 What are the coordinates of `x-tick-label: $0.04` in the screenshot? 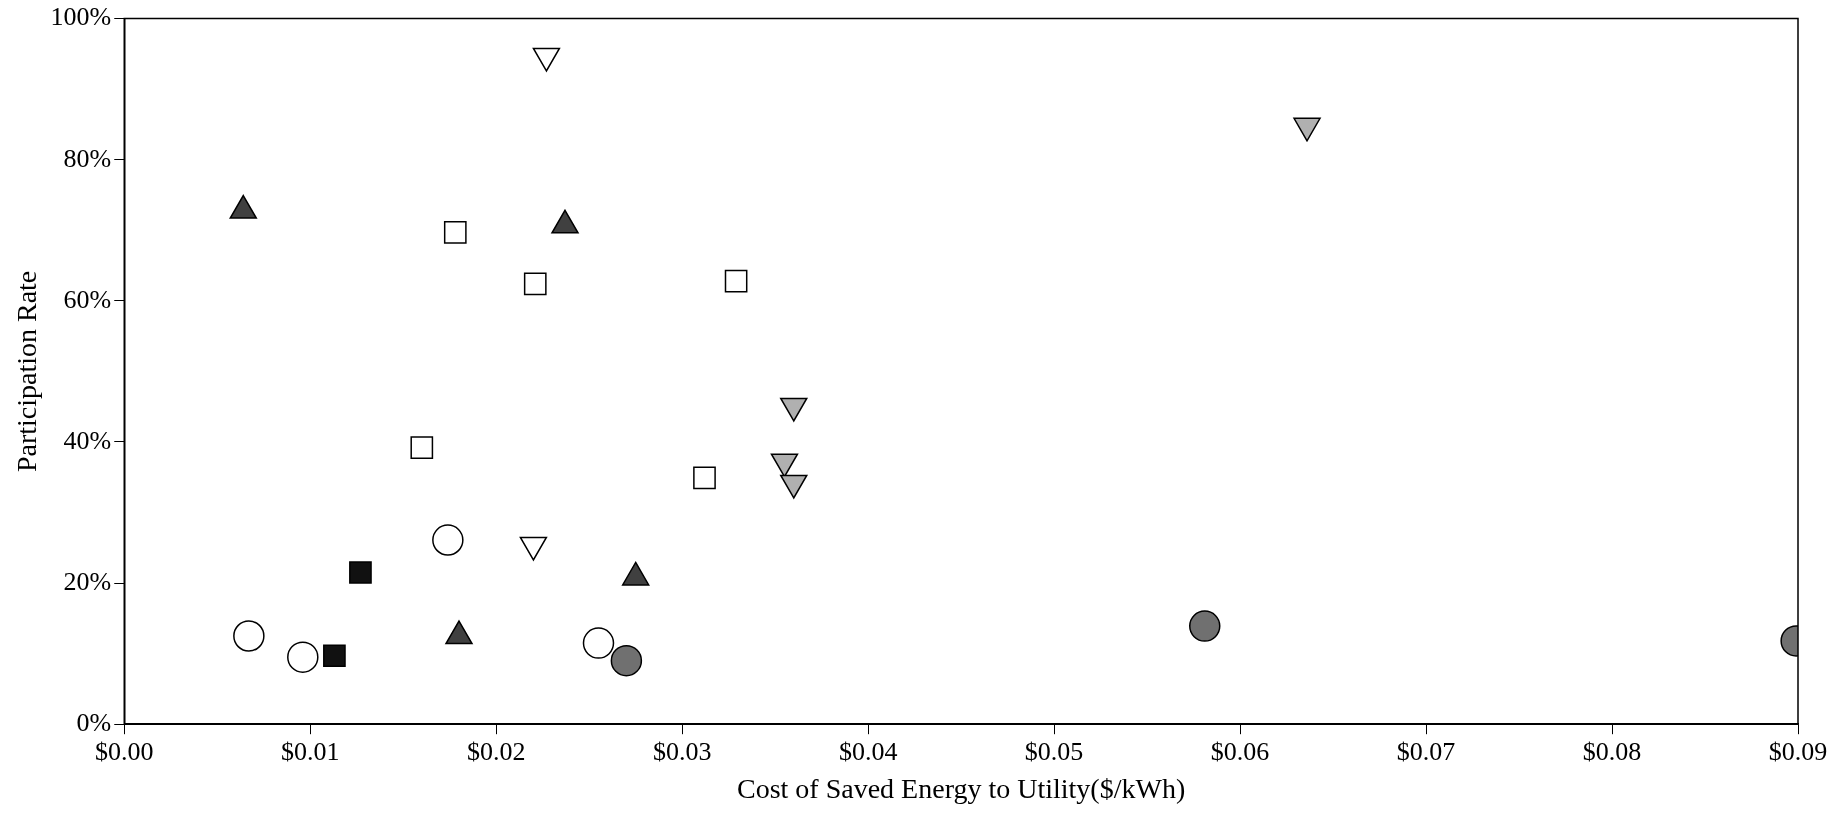 It's located at (868, 751).